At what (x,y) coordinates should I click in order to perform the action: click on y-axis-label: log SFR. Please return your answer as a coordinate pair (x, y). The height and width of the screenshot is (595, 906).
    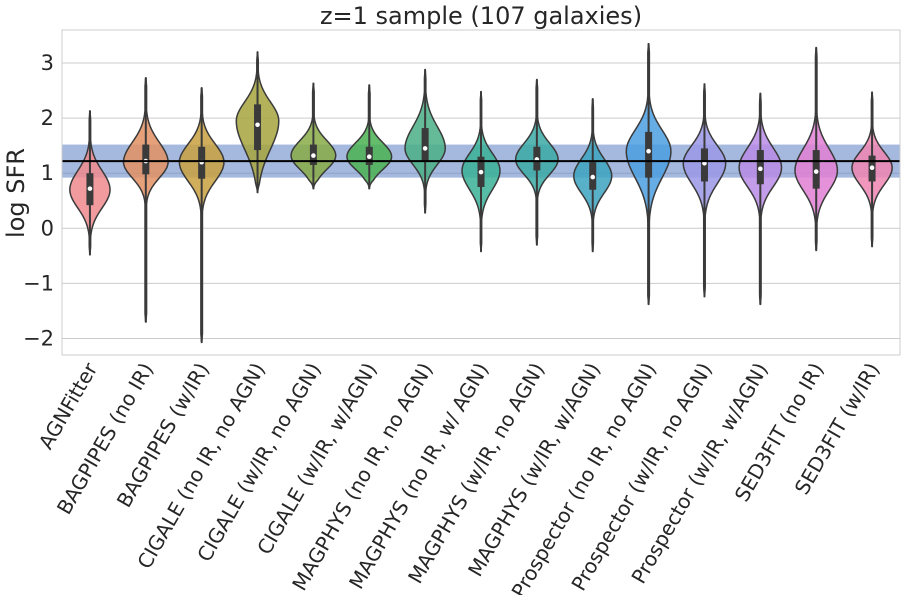
    Looking at the image, I should click on (16, 193).